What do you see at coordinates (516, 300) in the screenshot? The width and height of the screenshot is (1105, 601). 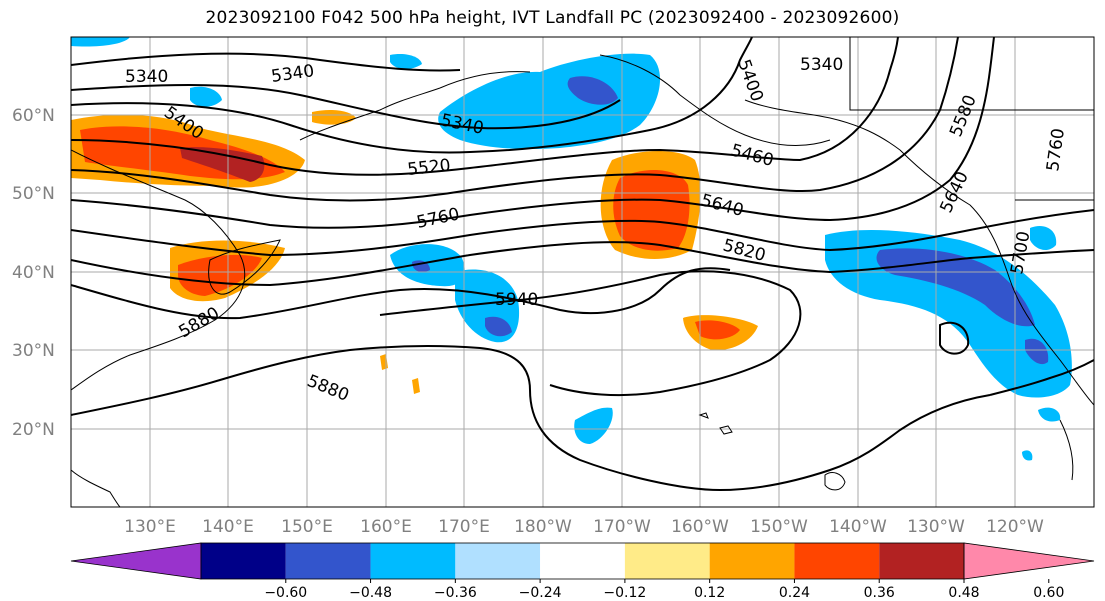 I see `contour-label-17: 5940` at bounding box center [516, 300].